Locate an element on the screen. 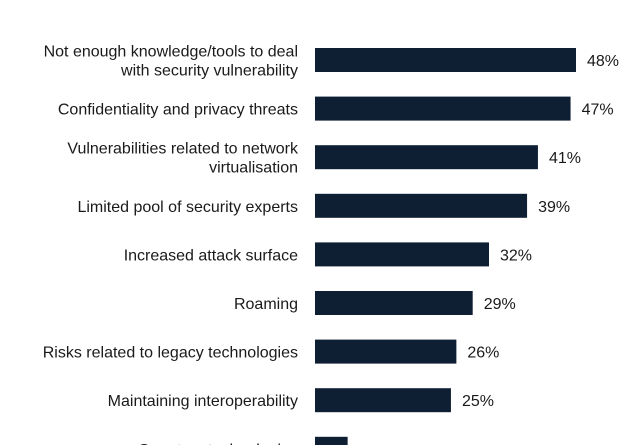 The height and width of the screenshot is (445, 637). value-label: 32% is located at coordinates (516, 255).